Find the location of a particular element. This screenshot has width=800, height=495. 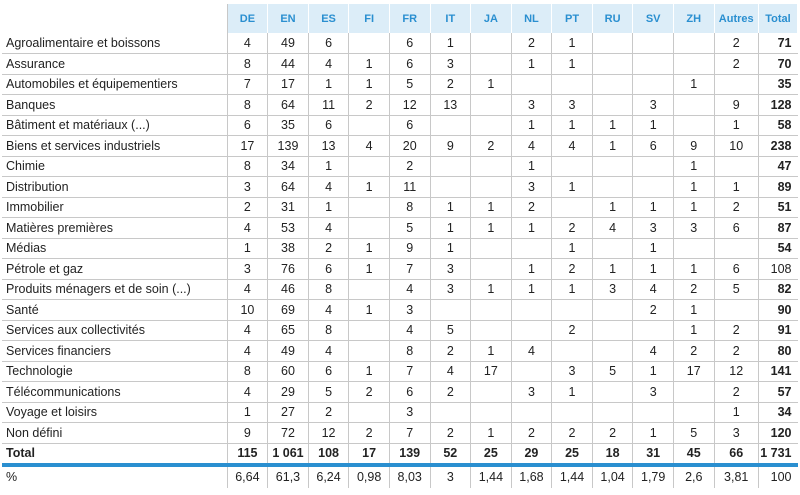

row-total-cell: 54 is located at coordinates (778, 248).